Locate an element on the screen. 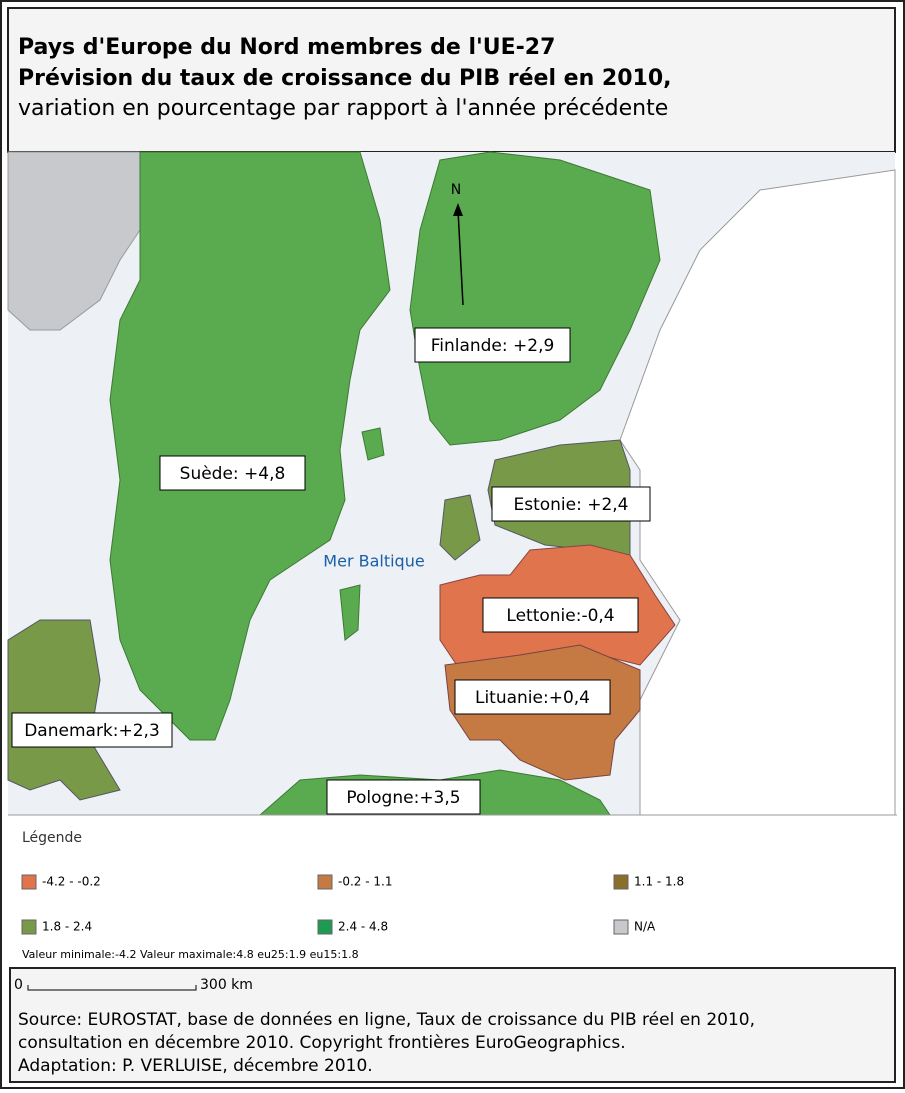 The image size is (905, 1093). gotland is located at coordinates (350, 612).